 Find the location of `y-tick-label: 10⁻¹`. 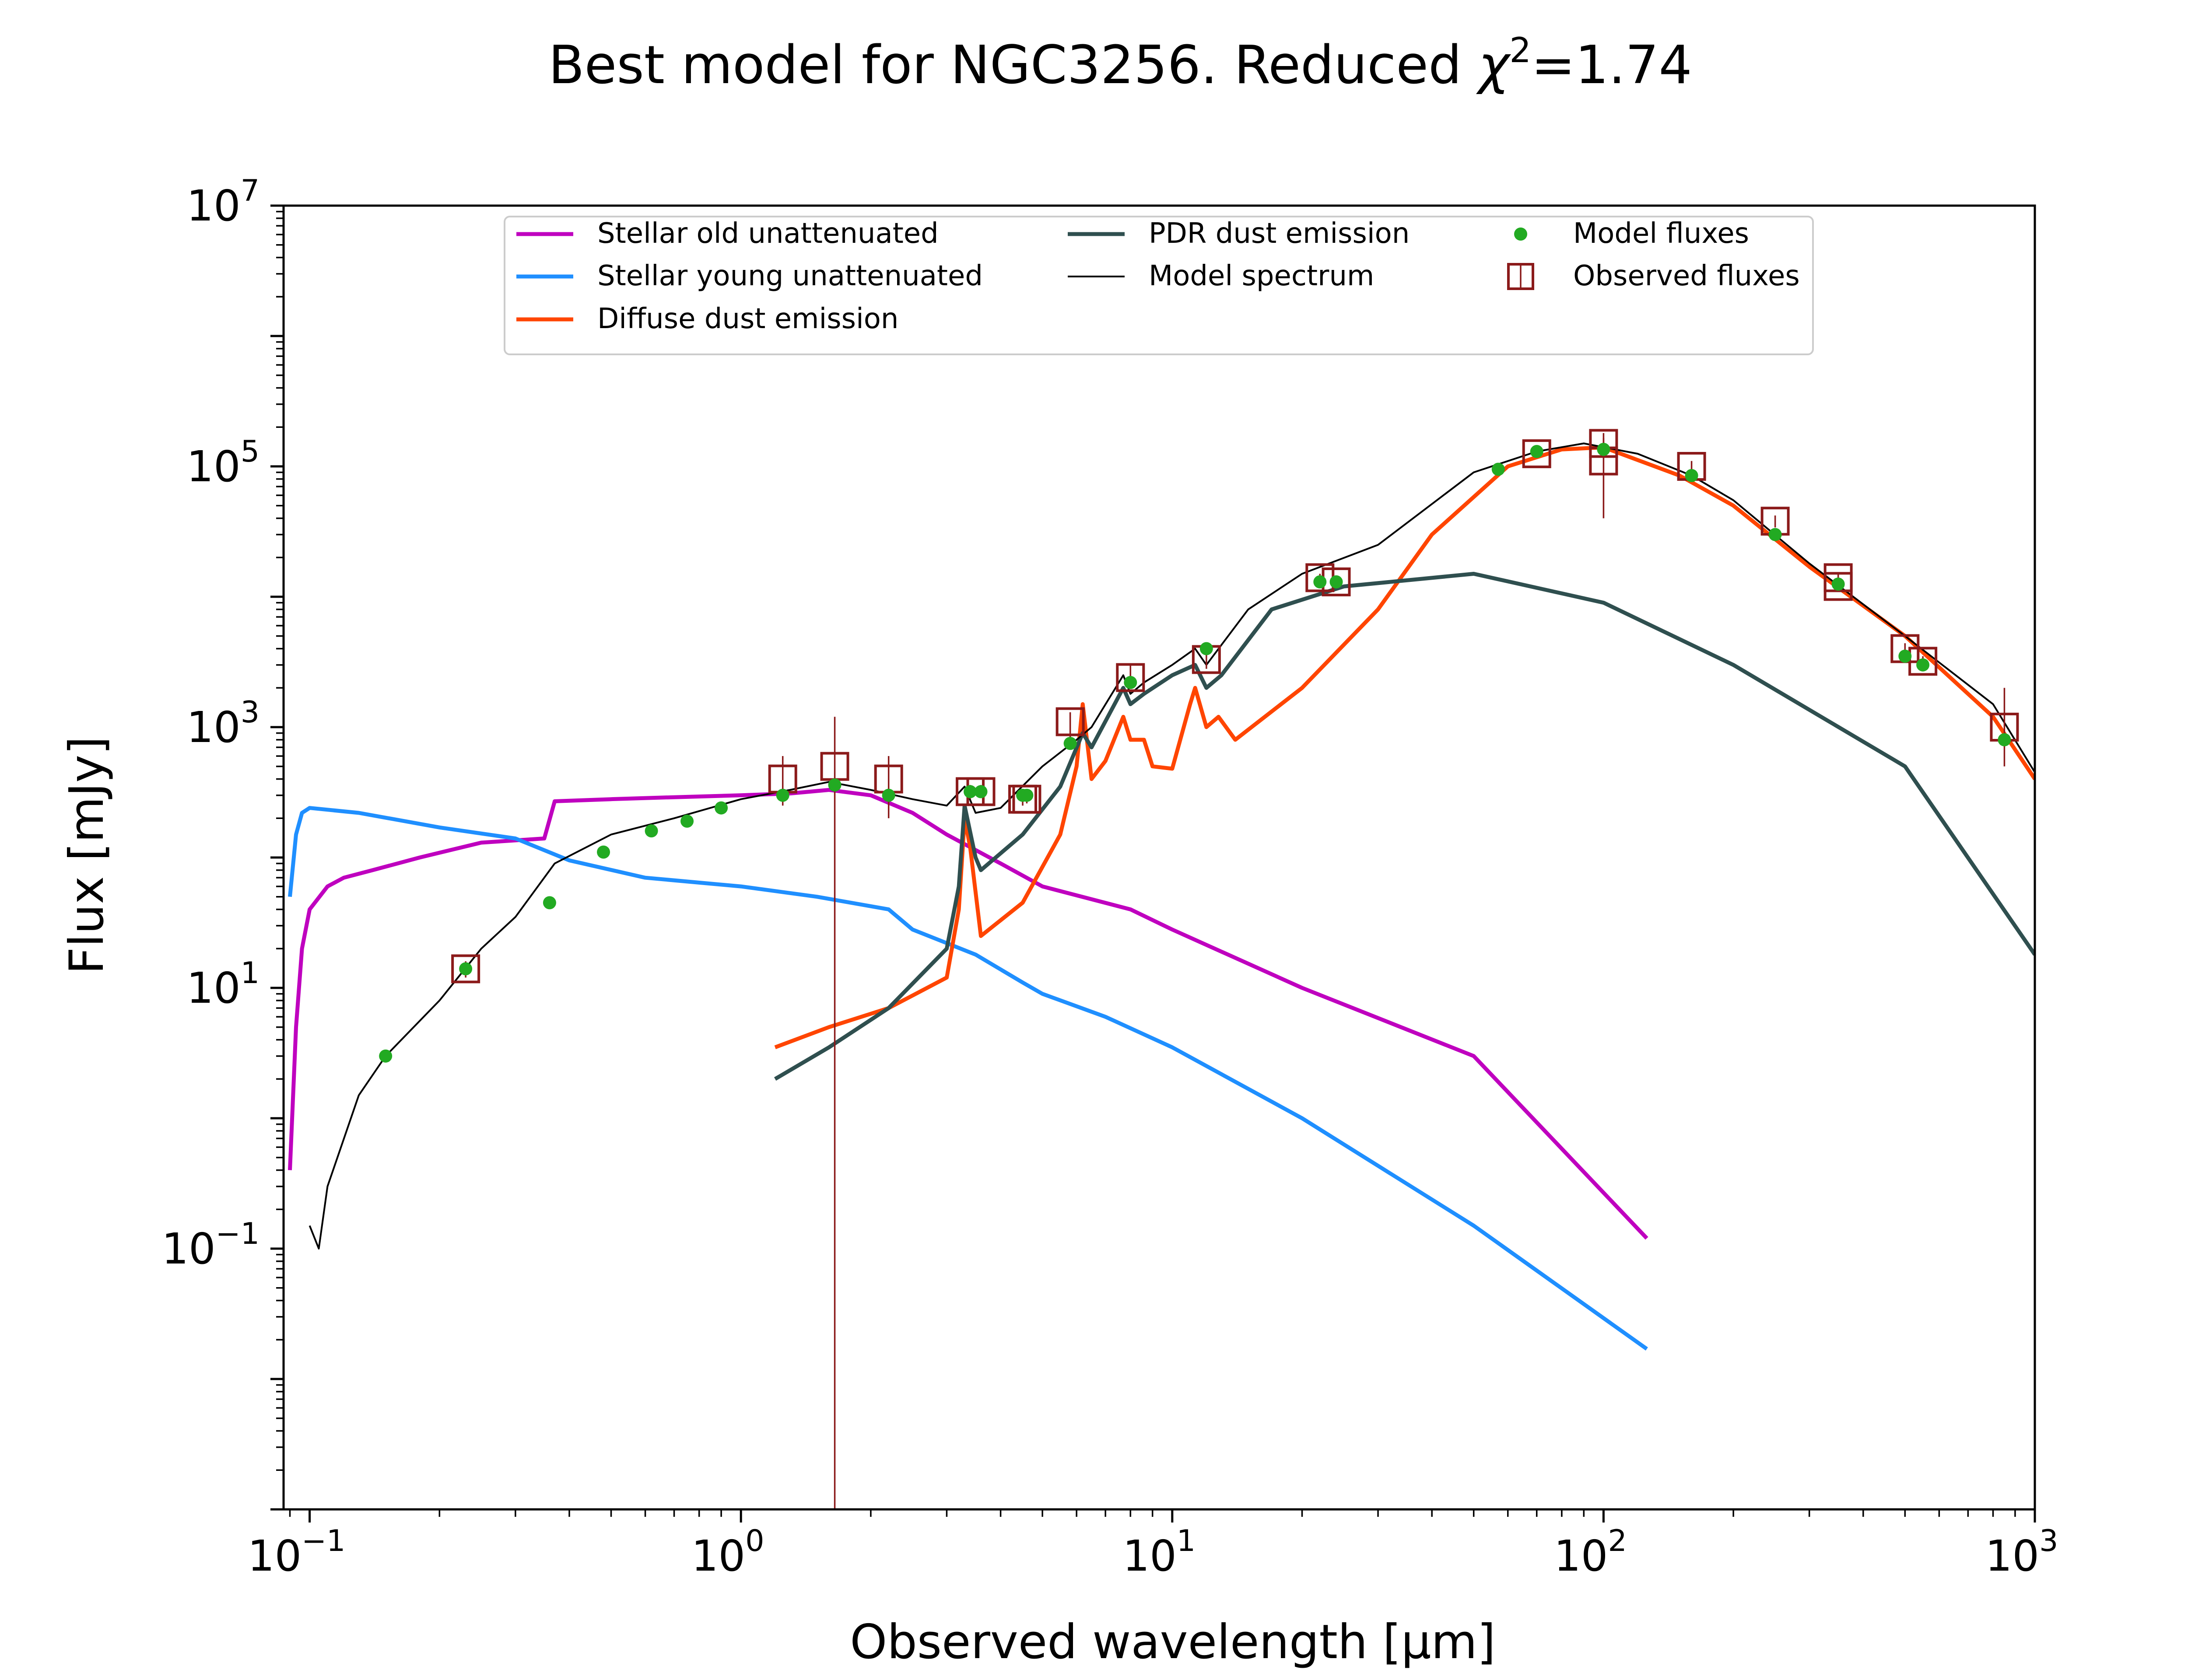

y-tick-label: 10⁻¹ is located at coordinates (210, 1245).